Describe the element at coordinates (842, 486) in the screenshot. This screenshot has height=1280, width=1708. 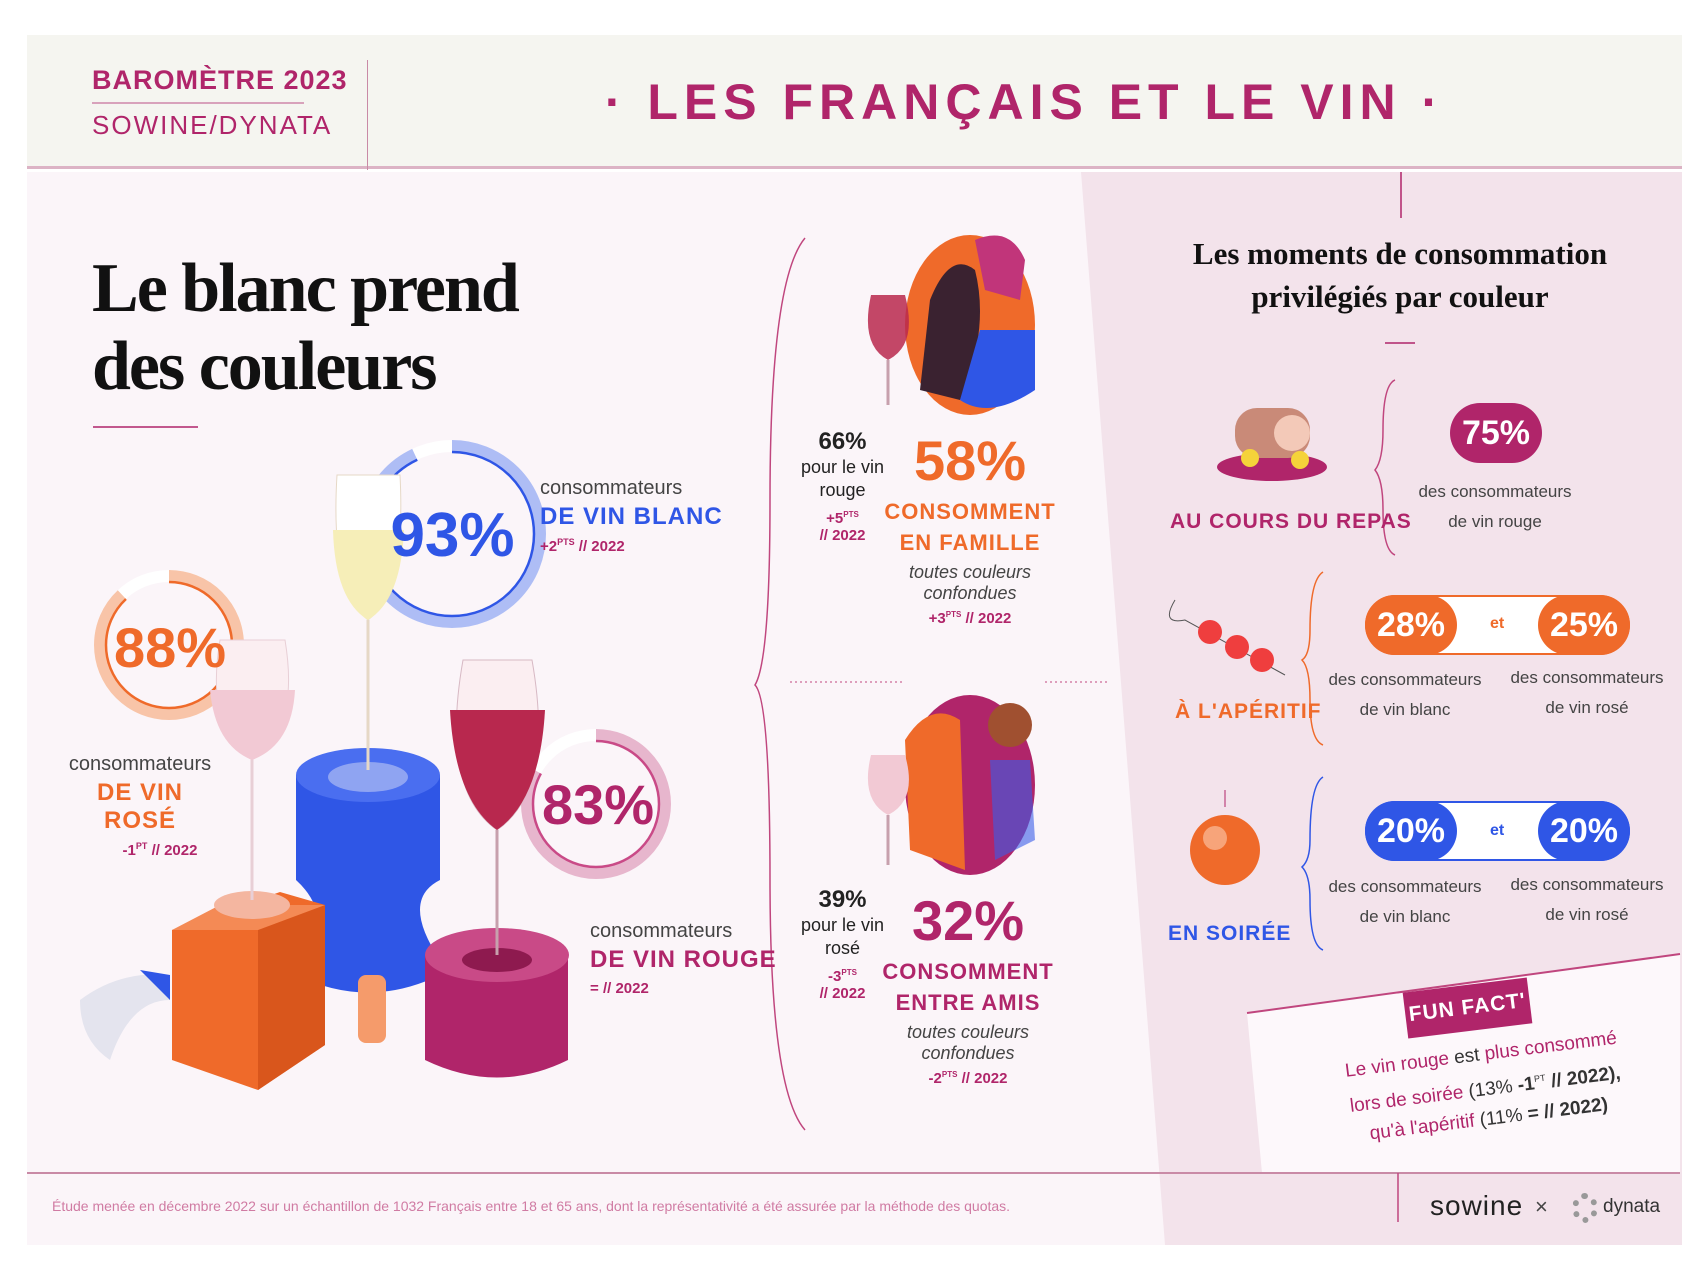
I see `famille-side-stat: 66% pour le vin rouge +5PTS // 2022` at that location.